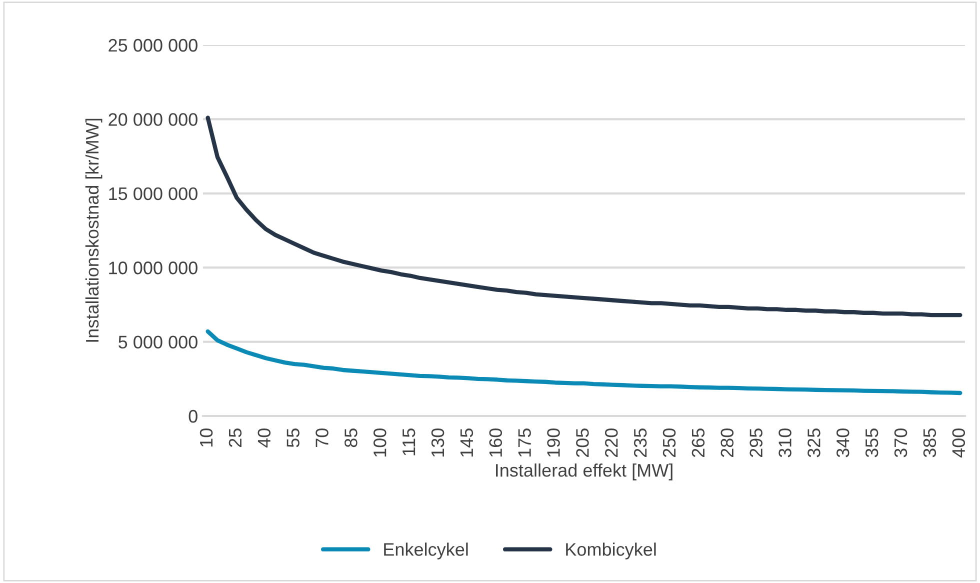  Describe the element at coordinates (785, 443) in the screenshot. I see `x-tick-label: 310` at that location.